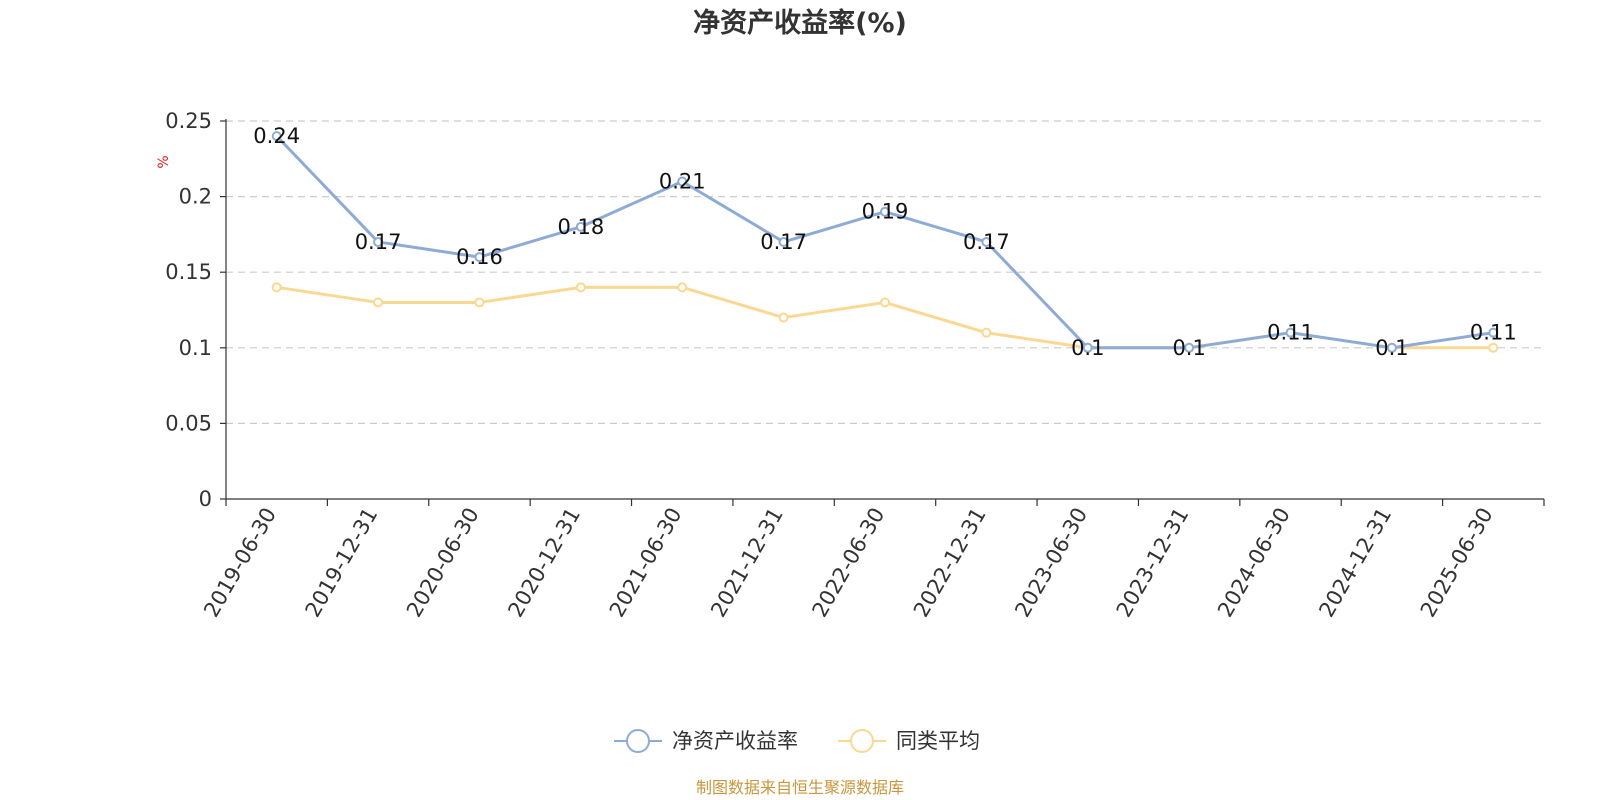  What do you see at coordinates (1254, 563) in the screenshot?
I see `x-tick-label: 2024-06-30` at bounding box center [1254, 563].